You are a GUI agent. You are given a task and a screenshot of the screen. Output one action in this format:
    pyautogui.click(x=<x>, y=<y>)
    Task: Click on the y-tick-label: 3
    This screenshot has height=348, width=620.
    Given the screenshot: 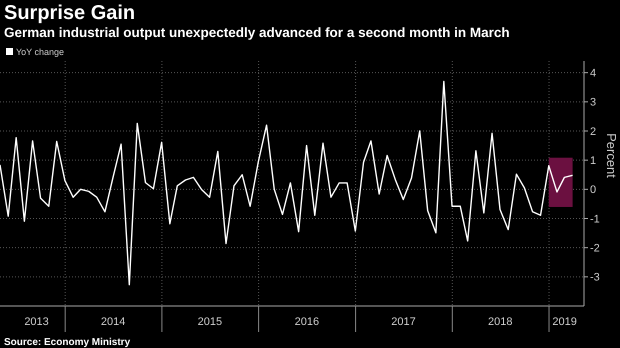 What is the action you would take?
    pyautogui.click(x=593, y=102)
    